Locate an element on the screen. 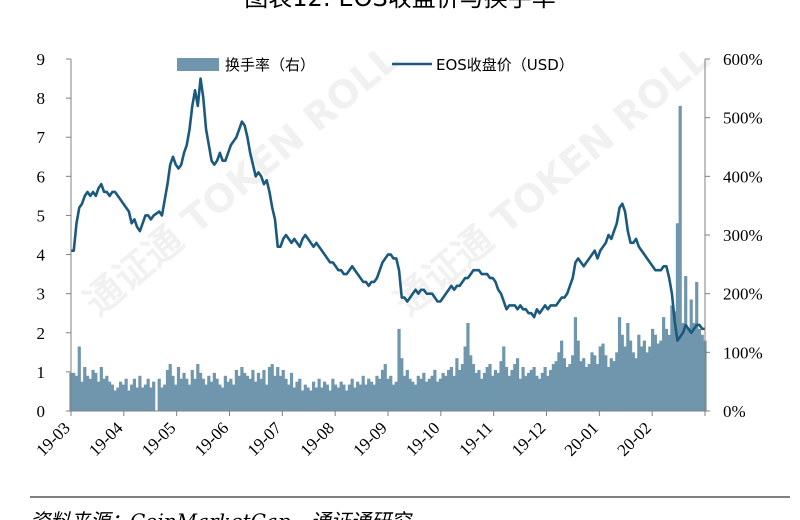 This screenshot has width=800, height=520. y-left-tick-label: 2 is located at coordinates (41, 333).